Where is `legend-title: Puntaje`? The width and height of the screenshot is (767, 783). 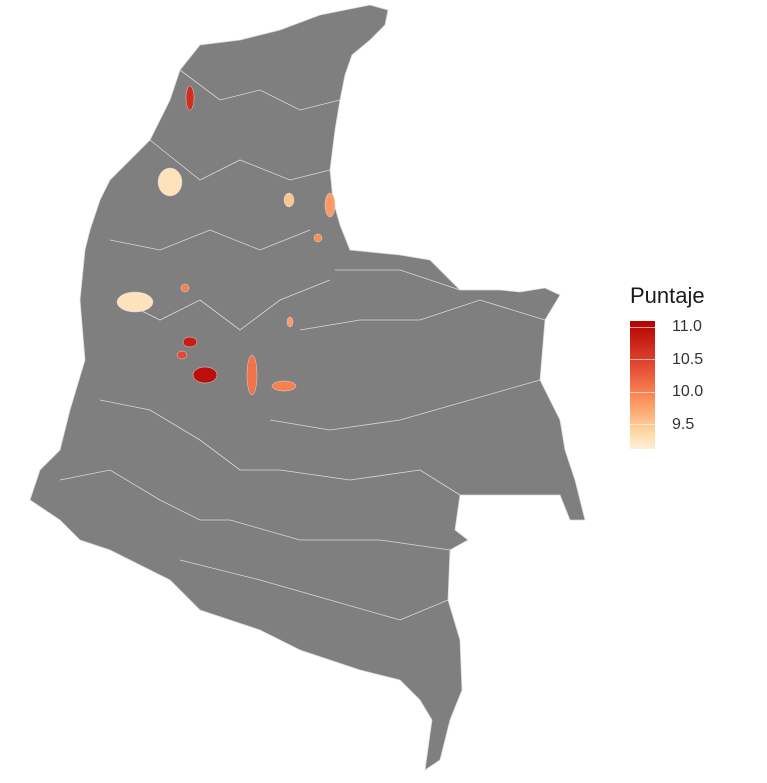 legend-title: Puntaje is located at coordinates (667, 295).